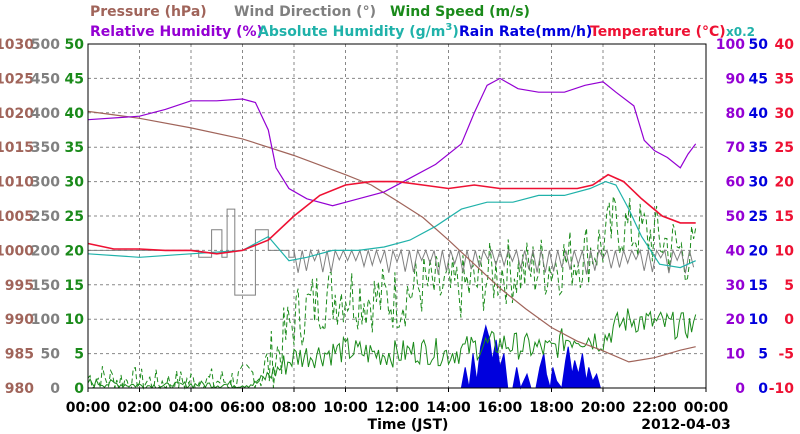  Describe the element at coordinates (759, 183) in the screenshot. I see `y-tick-label-rain: 30` at that location.